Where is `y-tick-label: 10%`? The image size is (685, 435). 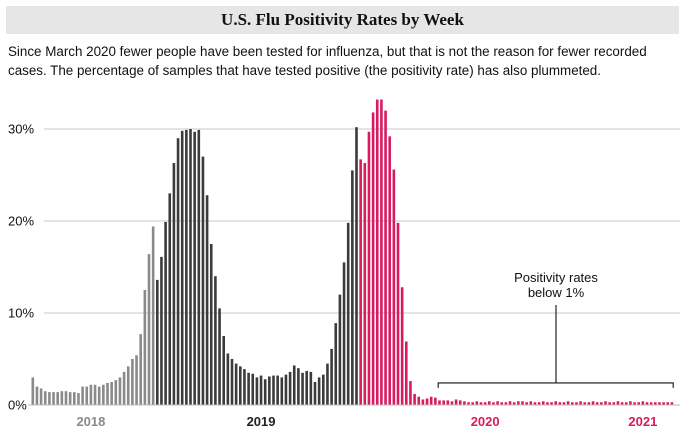
y-tick-label: 10% is located at coordinates (21, 313).